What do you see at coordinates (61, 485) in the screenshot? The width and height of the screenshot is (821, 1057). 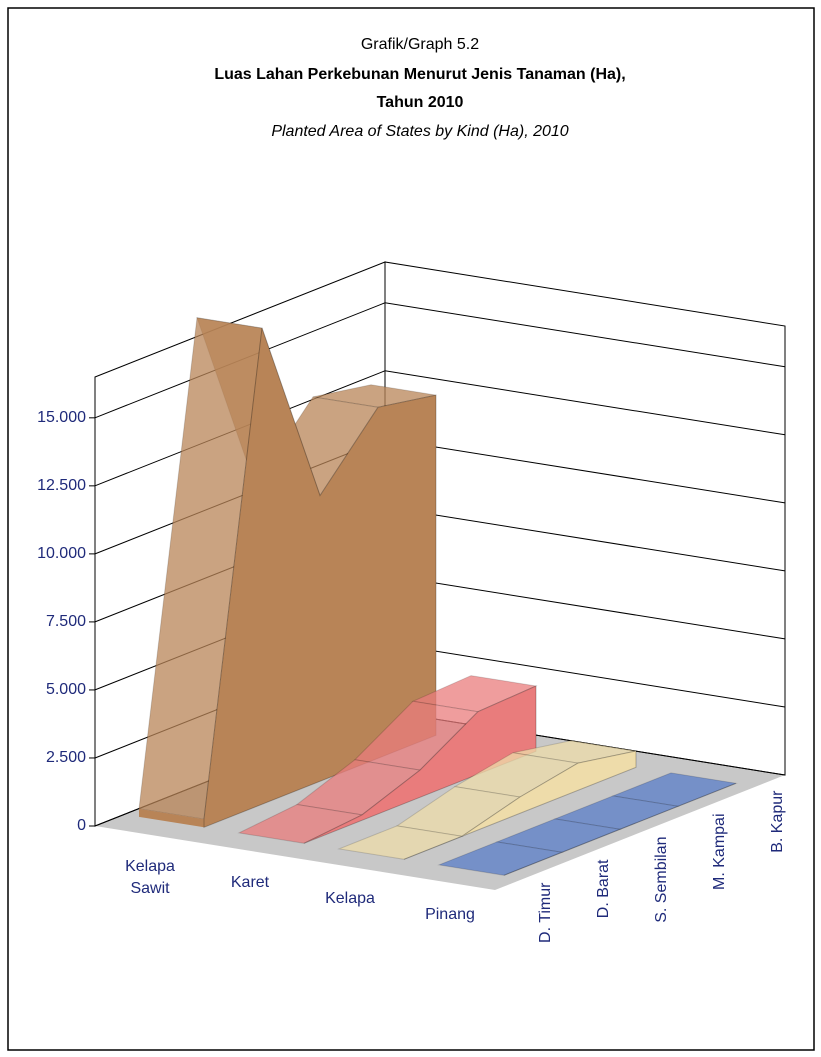 I see `y-tick-label: 12.500` at bounding box center [61, 485].